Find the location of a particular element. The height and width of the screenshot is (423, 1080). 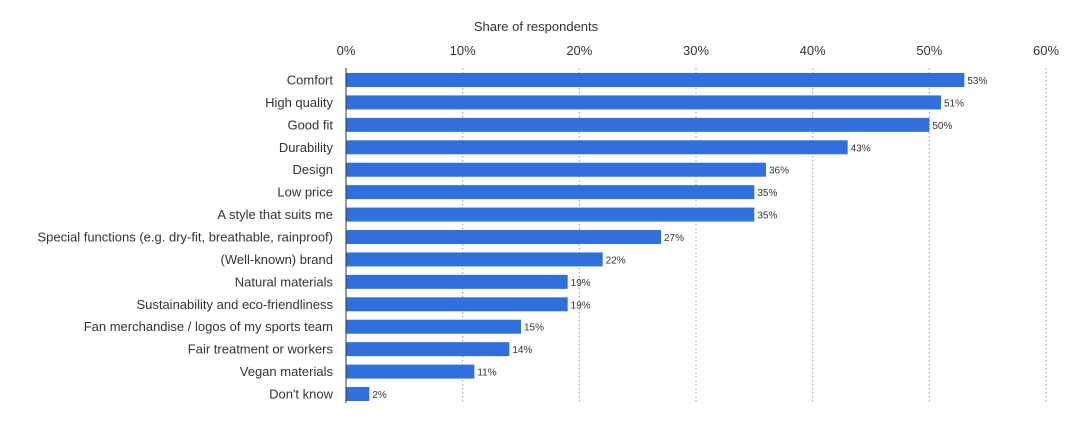

x-tick-label: 0% is located at coordinates (346, 50).